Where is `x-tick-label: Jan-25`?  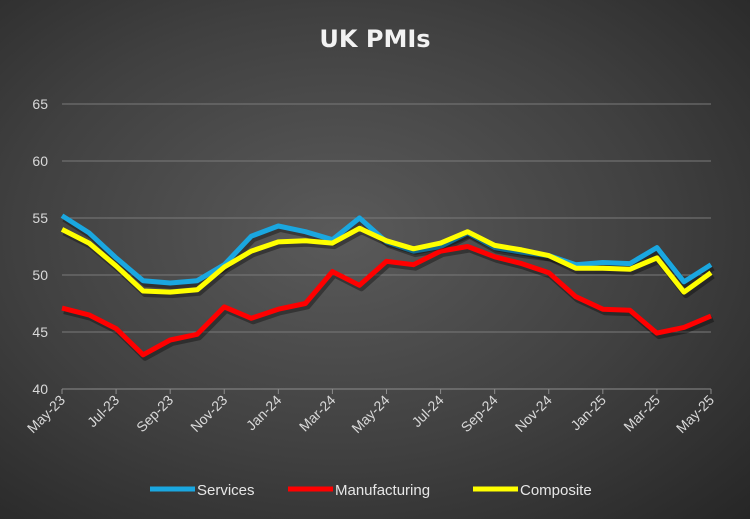 x-tick-label: Jan-25 is located at coordinates (588, 413).